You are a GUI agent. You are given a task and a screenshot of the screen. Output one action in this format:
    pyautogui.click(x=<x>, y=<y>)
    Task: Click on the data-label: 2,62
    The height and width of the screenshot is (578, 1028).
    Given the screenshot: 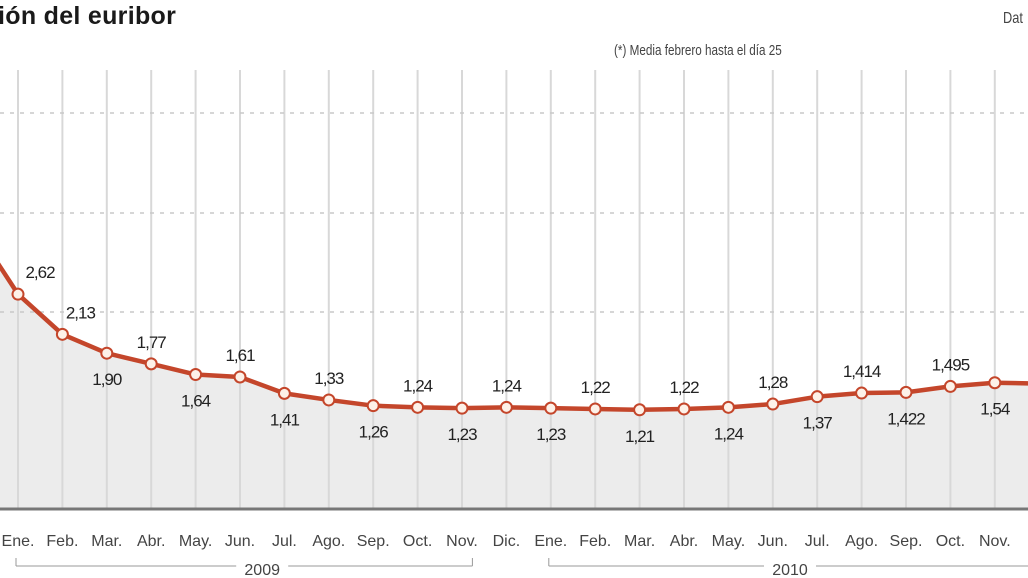 What is the action you would take?
    pyautogui.click(x=40, y=272)
    